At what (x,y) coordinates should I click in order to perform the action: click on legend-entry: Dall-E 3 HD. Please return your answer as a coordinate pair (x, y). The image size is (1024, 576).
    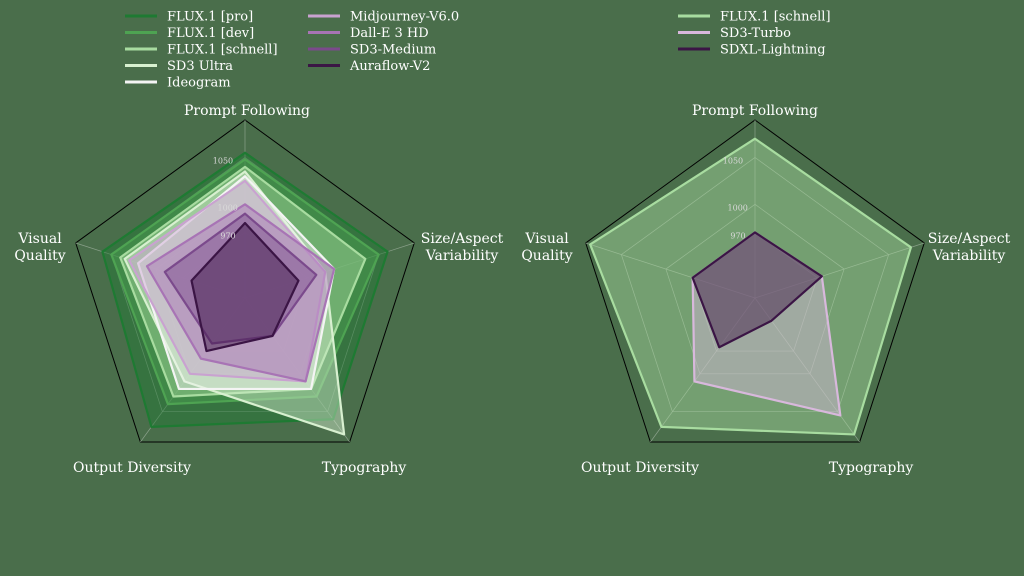
    Looking at the image, I should click on (368, 33).